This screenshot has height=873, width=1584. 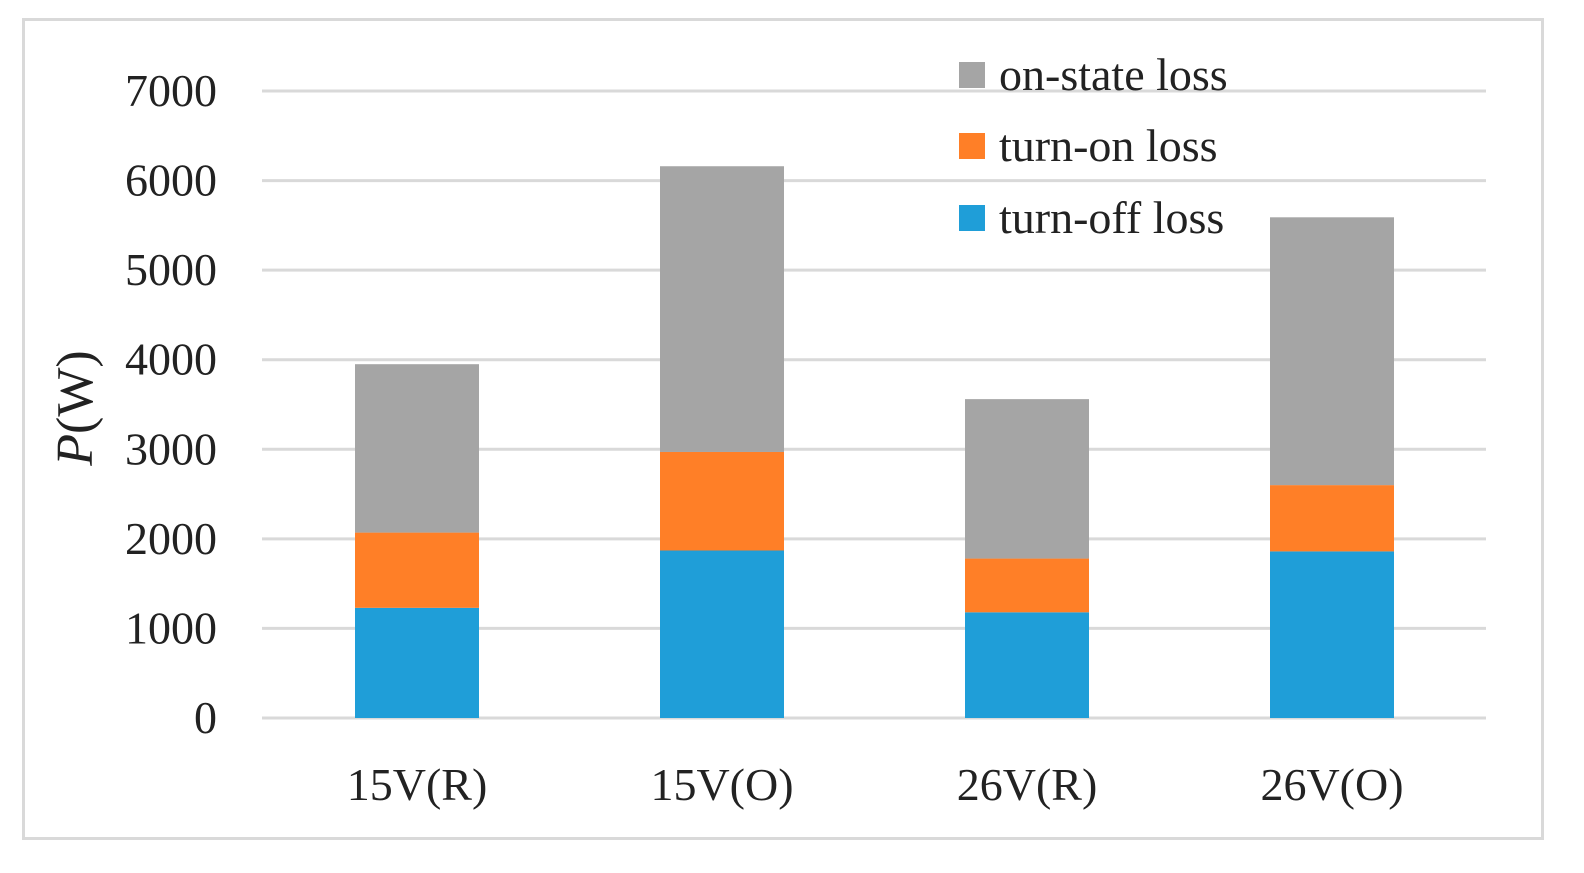 I want to click on legend: on-state loss turn-on loss turn-off loss, so click(x=1093, y=146).